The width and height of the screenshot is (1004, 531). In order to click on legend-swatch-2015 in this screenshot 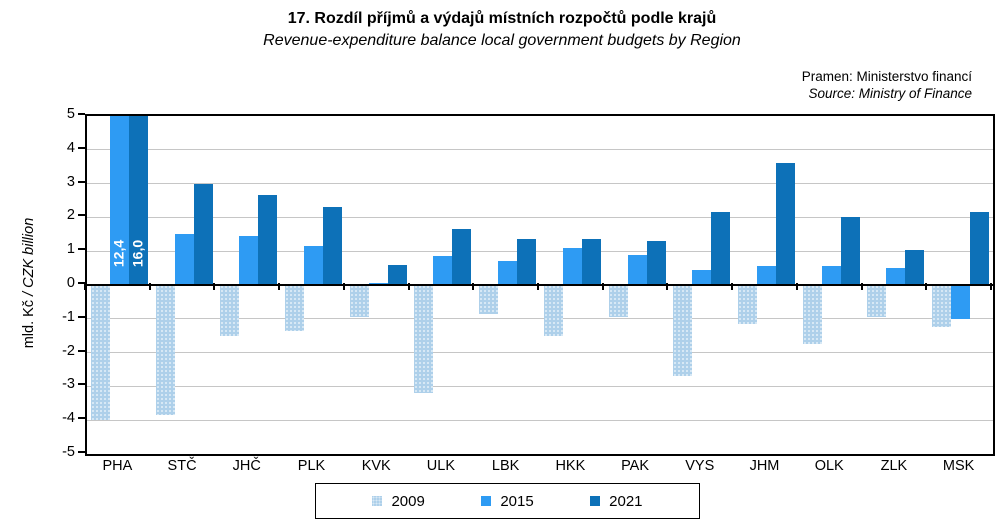, I will do `click(486, 501)`.